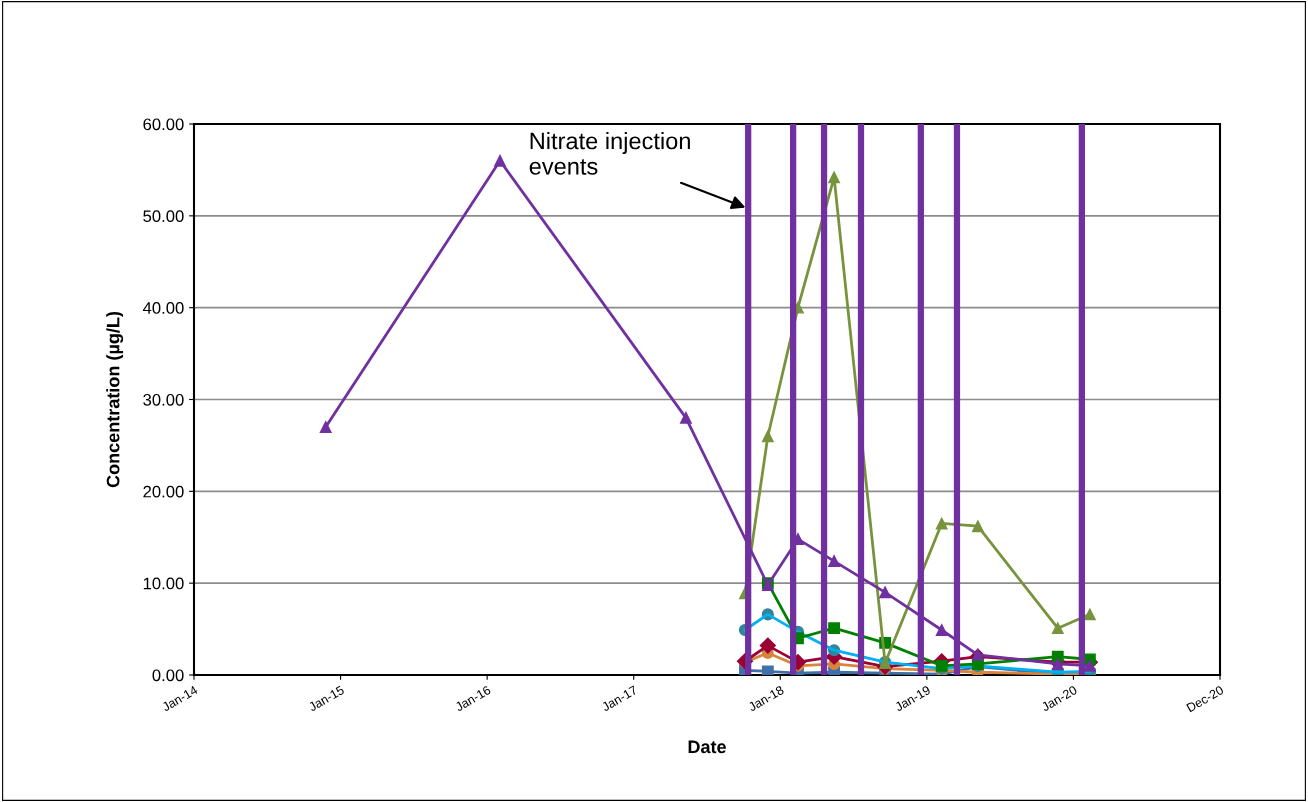 The height and width of the screenshot is (802, 1308). I want to click on y-tick-label: 20.00, so click(163, 491).